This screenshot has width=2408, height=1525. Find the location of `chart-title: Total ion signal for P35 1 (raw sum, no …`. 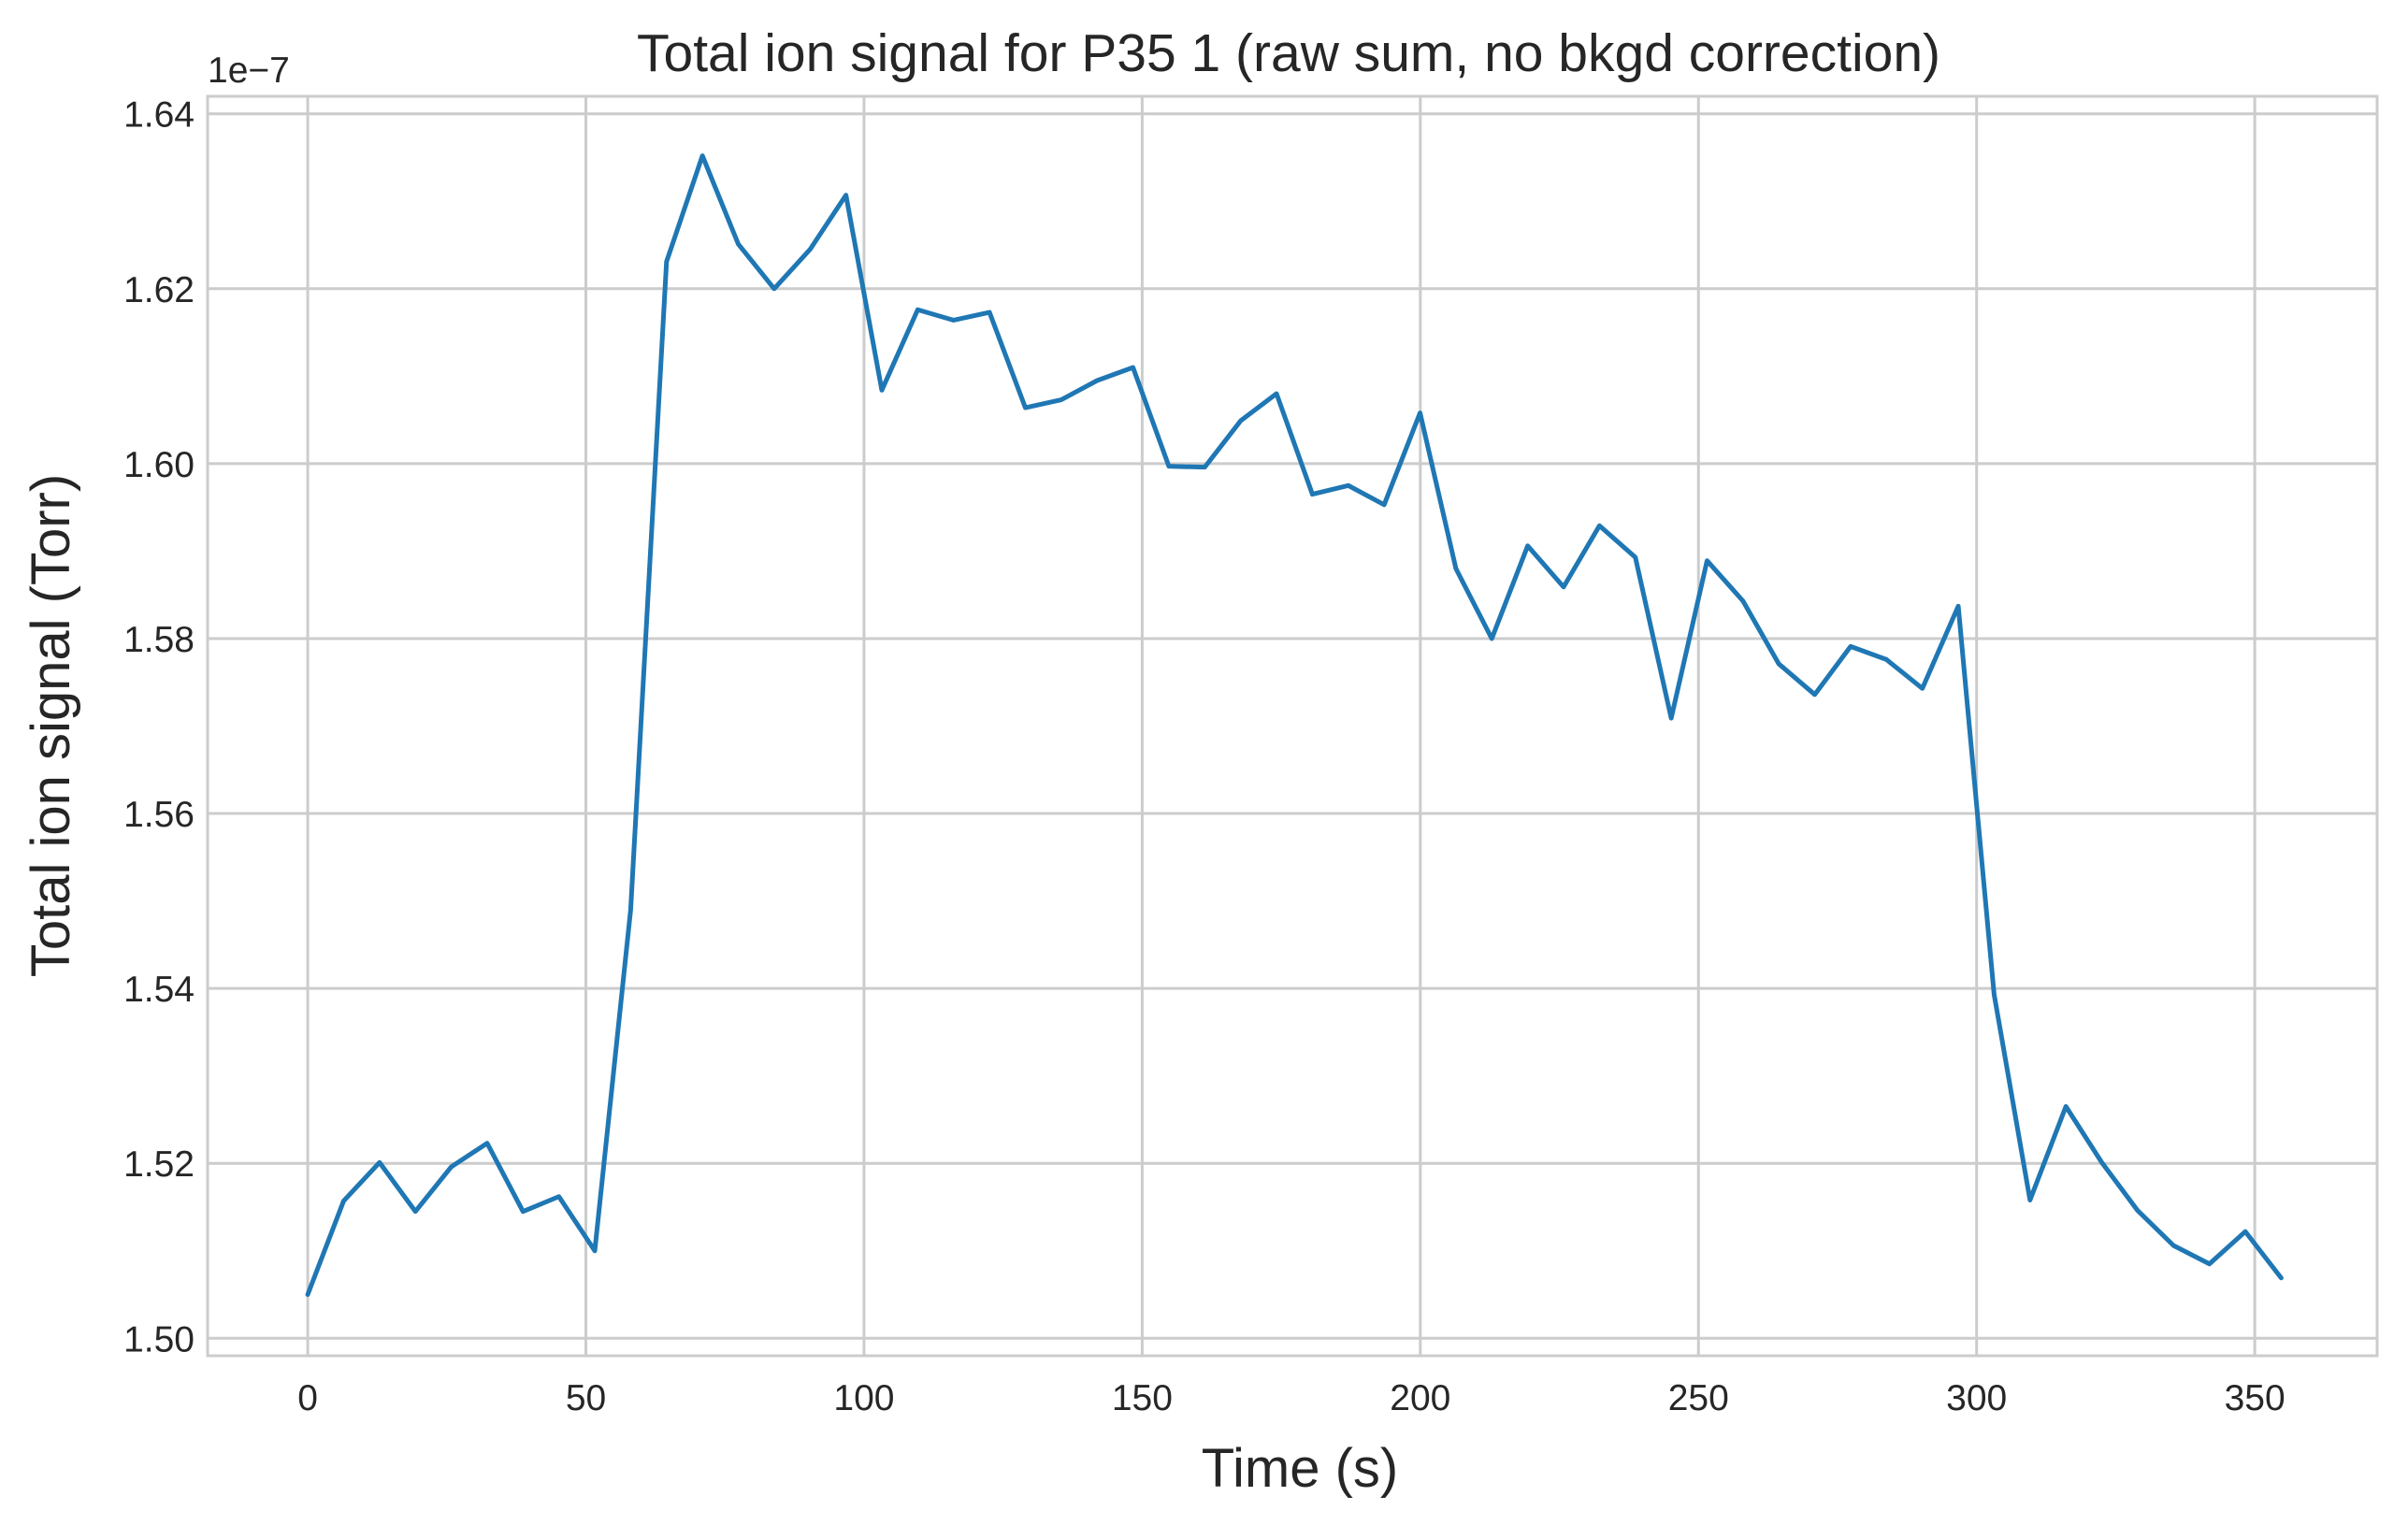

chart-title: Total ion signal for P35 1 (raw sum, no … is located at coordinates (1288, 53).